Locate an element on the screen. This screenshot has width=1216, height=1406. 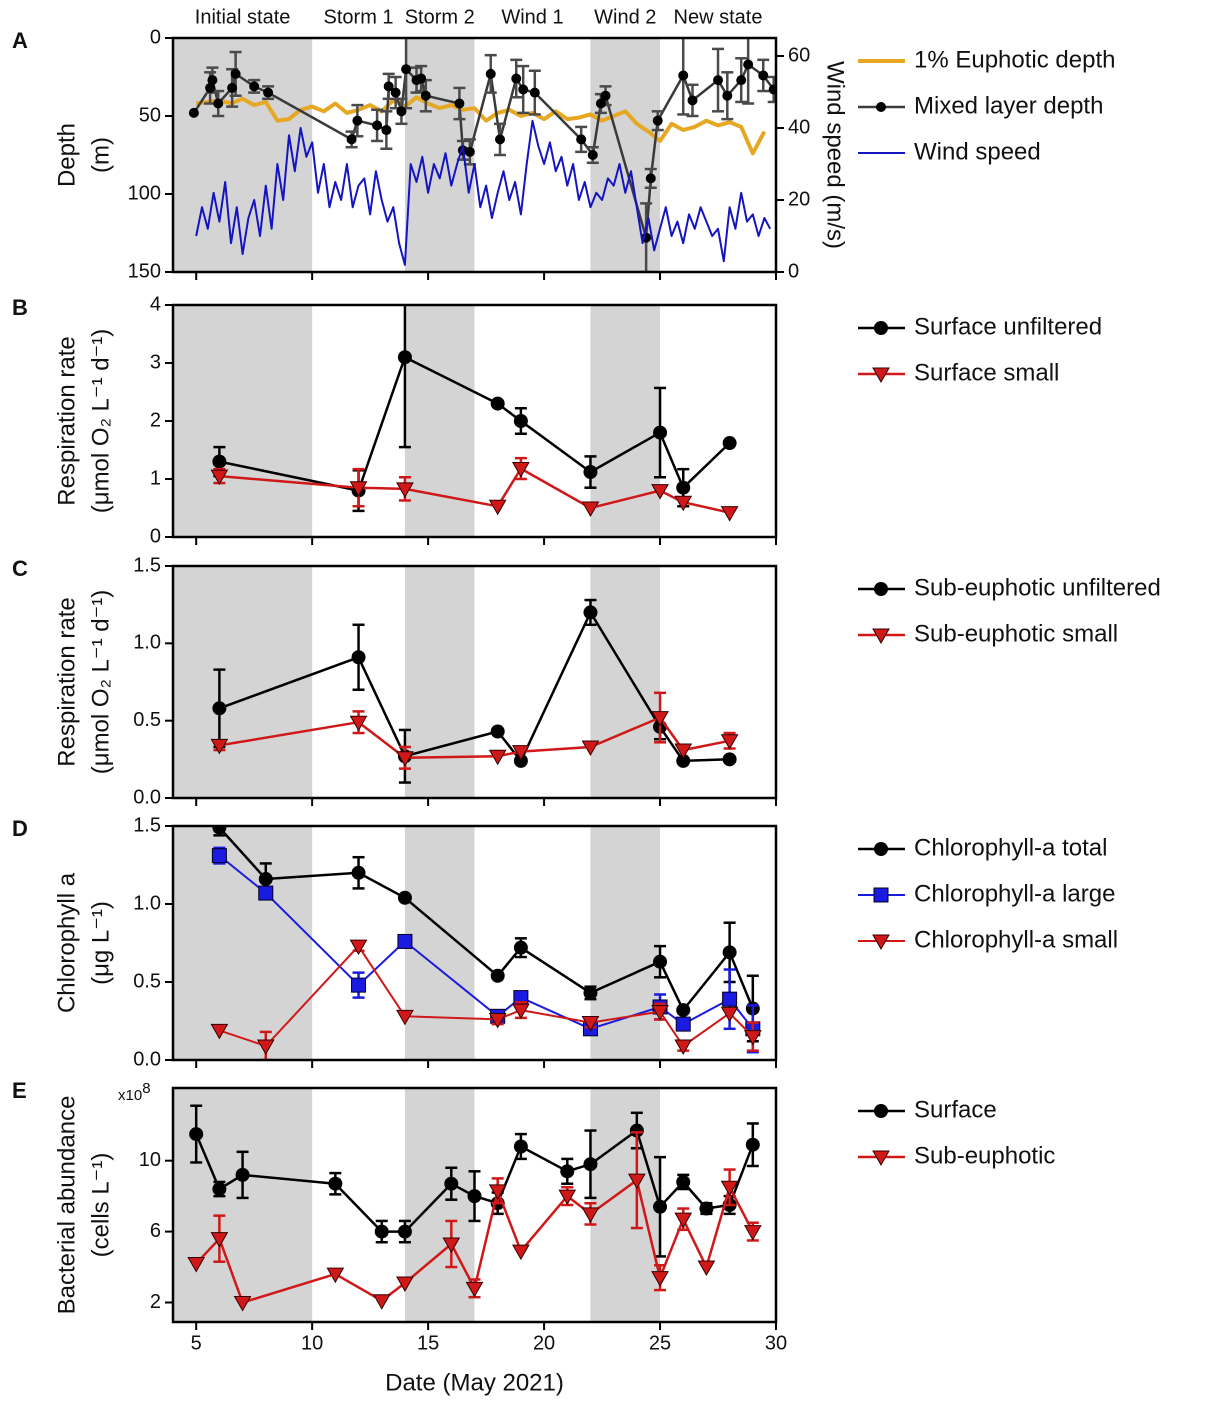
y-axis-label: Depth is located at coordinates (66, 155).